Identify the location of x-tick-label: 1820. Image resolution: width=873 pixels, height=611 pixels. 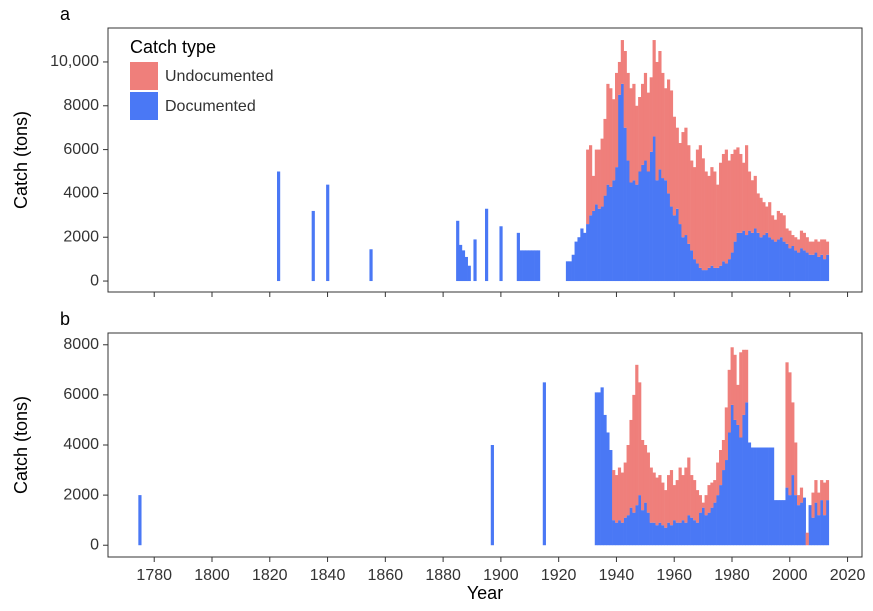
(270, 575).